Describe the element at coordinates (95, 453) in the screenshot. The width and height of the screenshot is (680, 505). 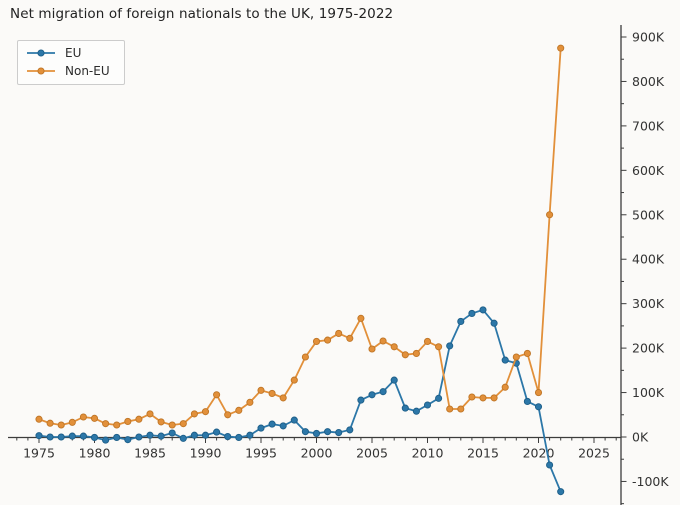
I see `svg-text: 1980` at that location.